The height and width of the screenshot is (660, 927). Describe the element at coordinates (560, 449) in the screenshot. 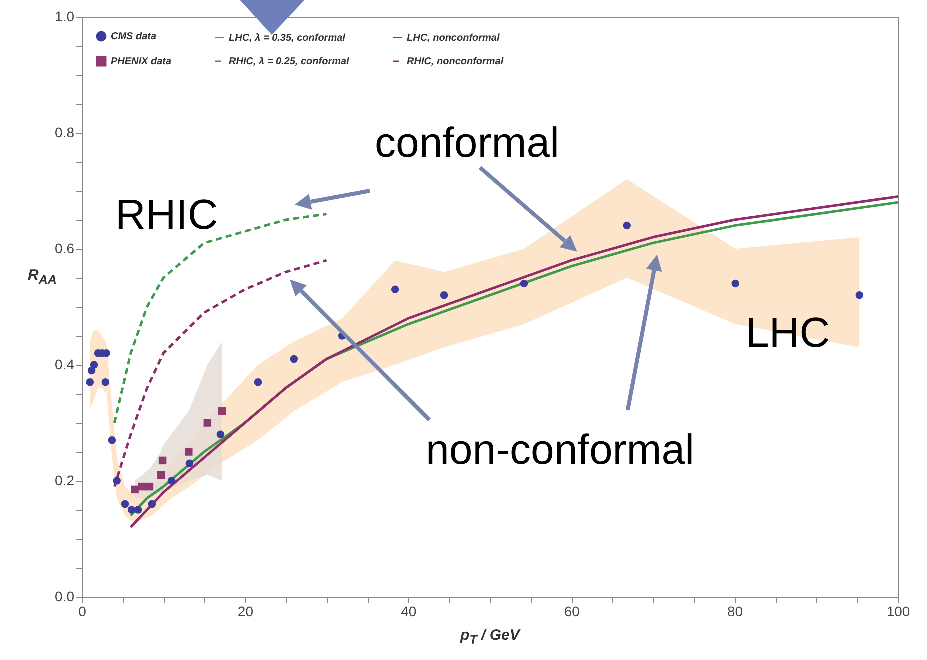

I see `annotation: non-conformal` at that location.